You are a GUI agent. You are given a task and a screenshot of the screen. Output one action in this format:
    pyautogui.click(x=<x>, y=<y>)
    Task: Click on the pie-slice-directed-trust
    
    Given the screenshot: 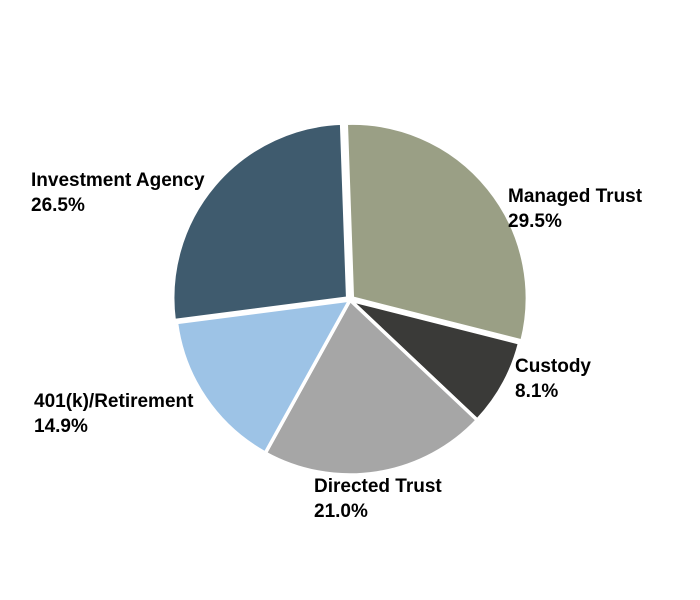 What is the action you would take?
    pyautogui.click(x=371, y=387)
    